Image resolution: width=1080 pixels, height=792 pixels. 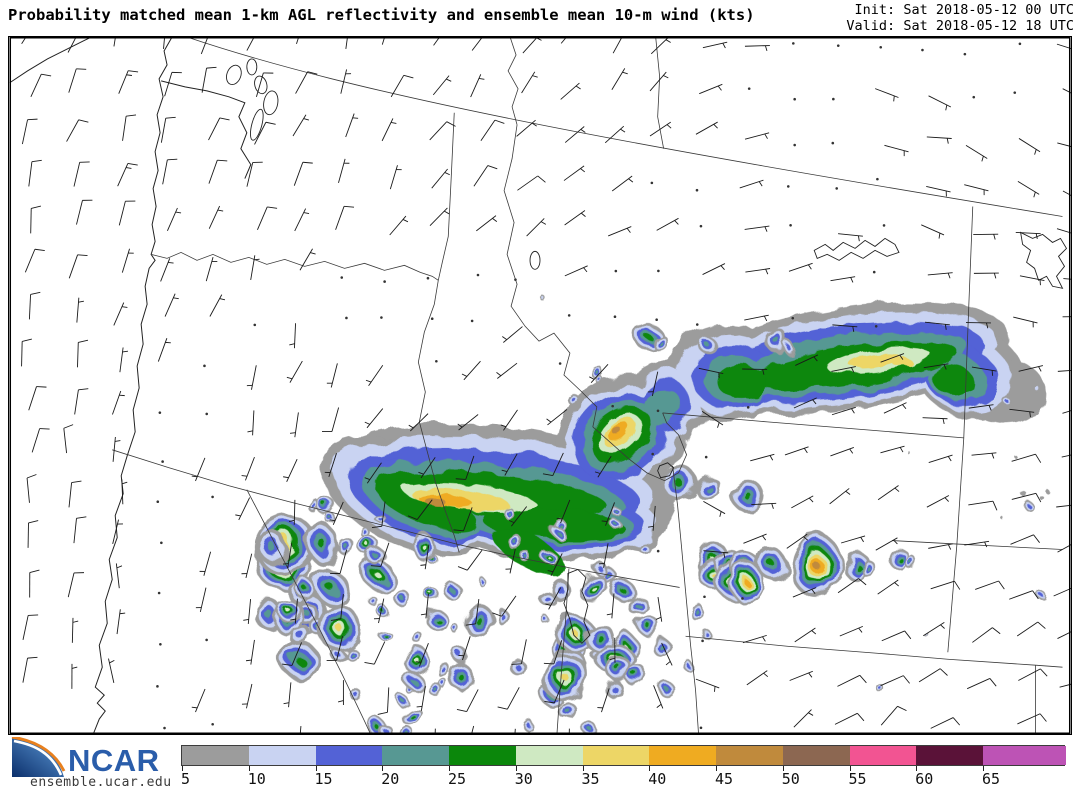 I want to click on colorbar-tick-label: 15, so click(x=323, y=779).